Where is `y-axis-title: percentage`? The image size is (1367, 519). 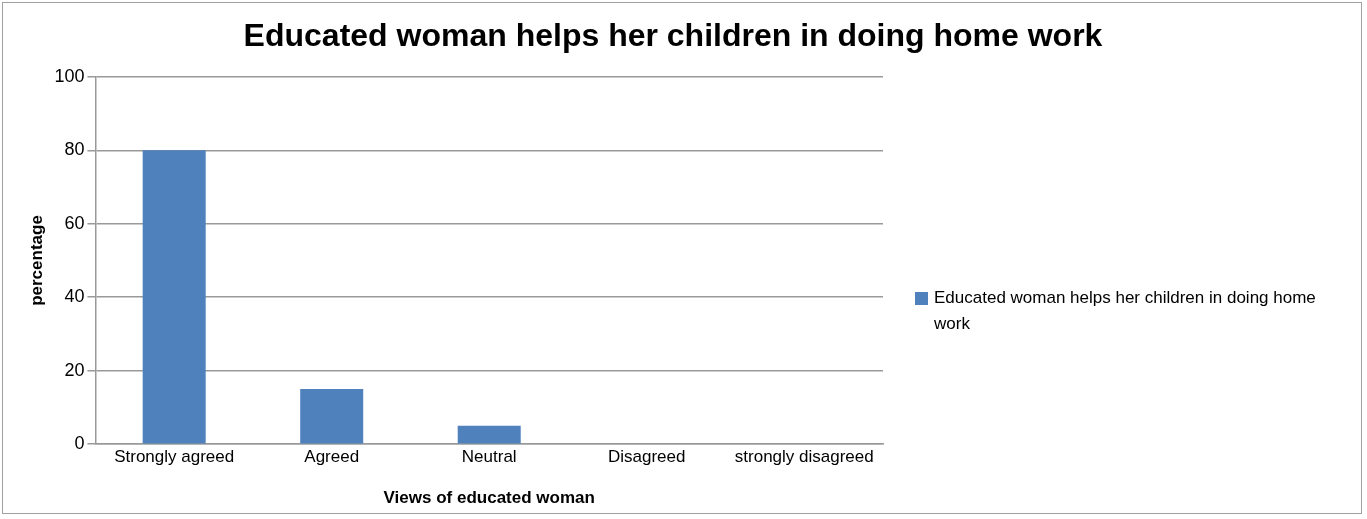 y-axis-title: percentage is located at coordinates (36, 260).